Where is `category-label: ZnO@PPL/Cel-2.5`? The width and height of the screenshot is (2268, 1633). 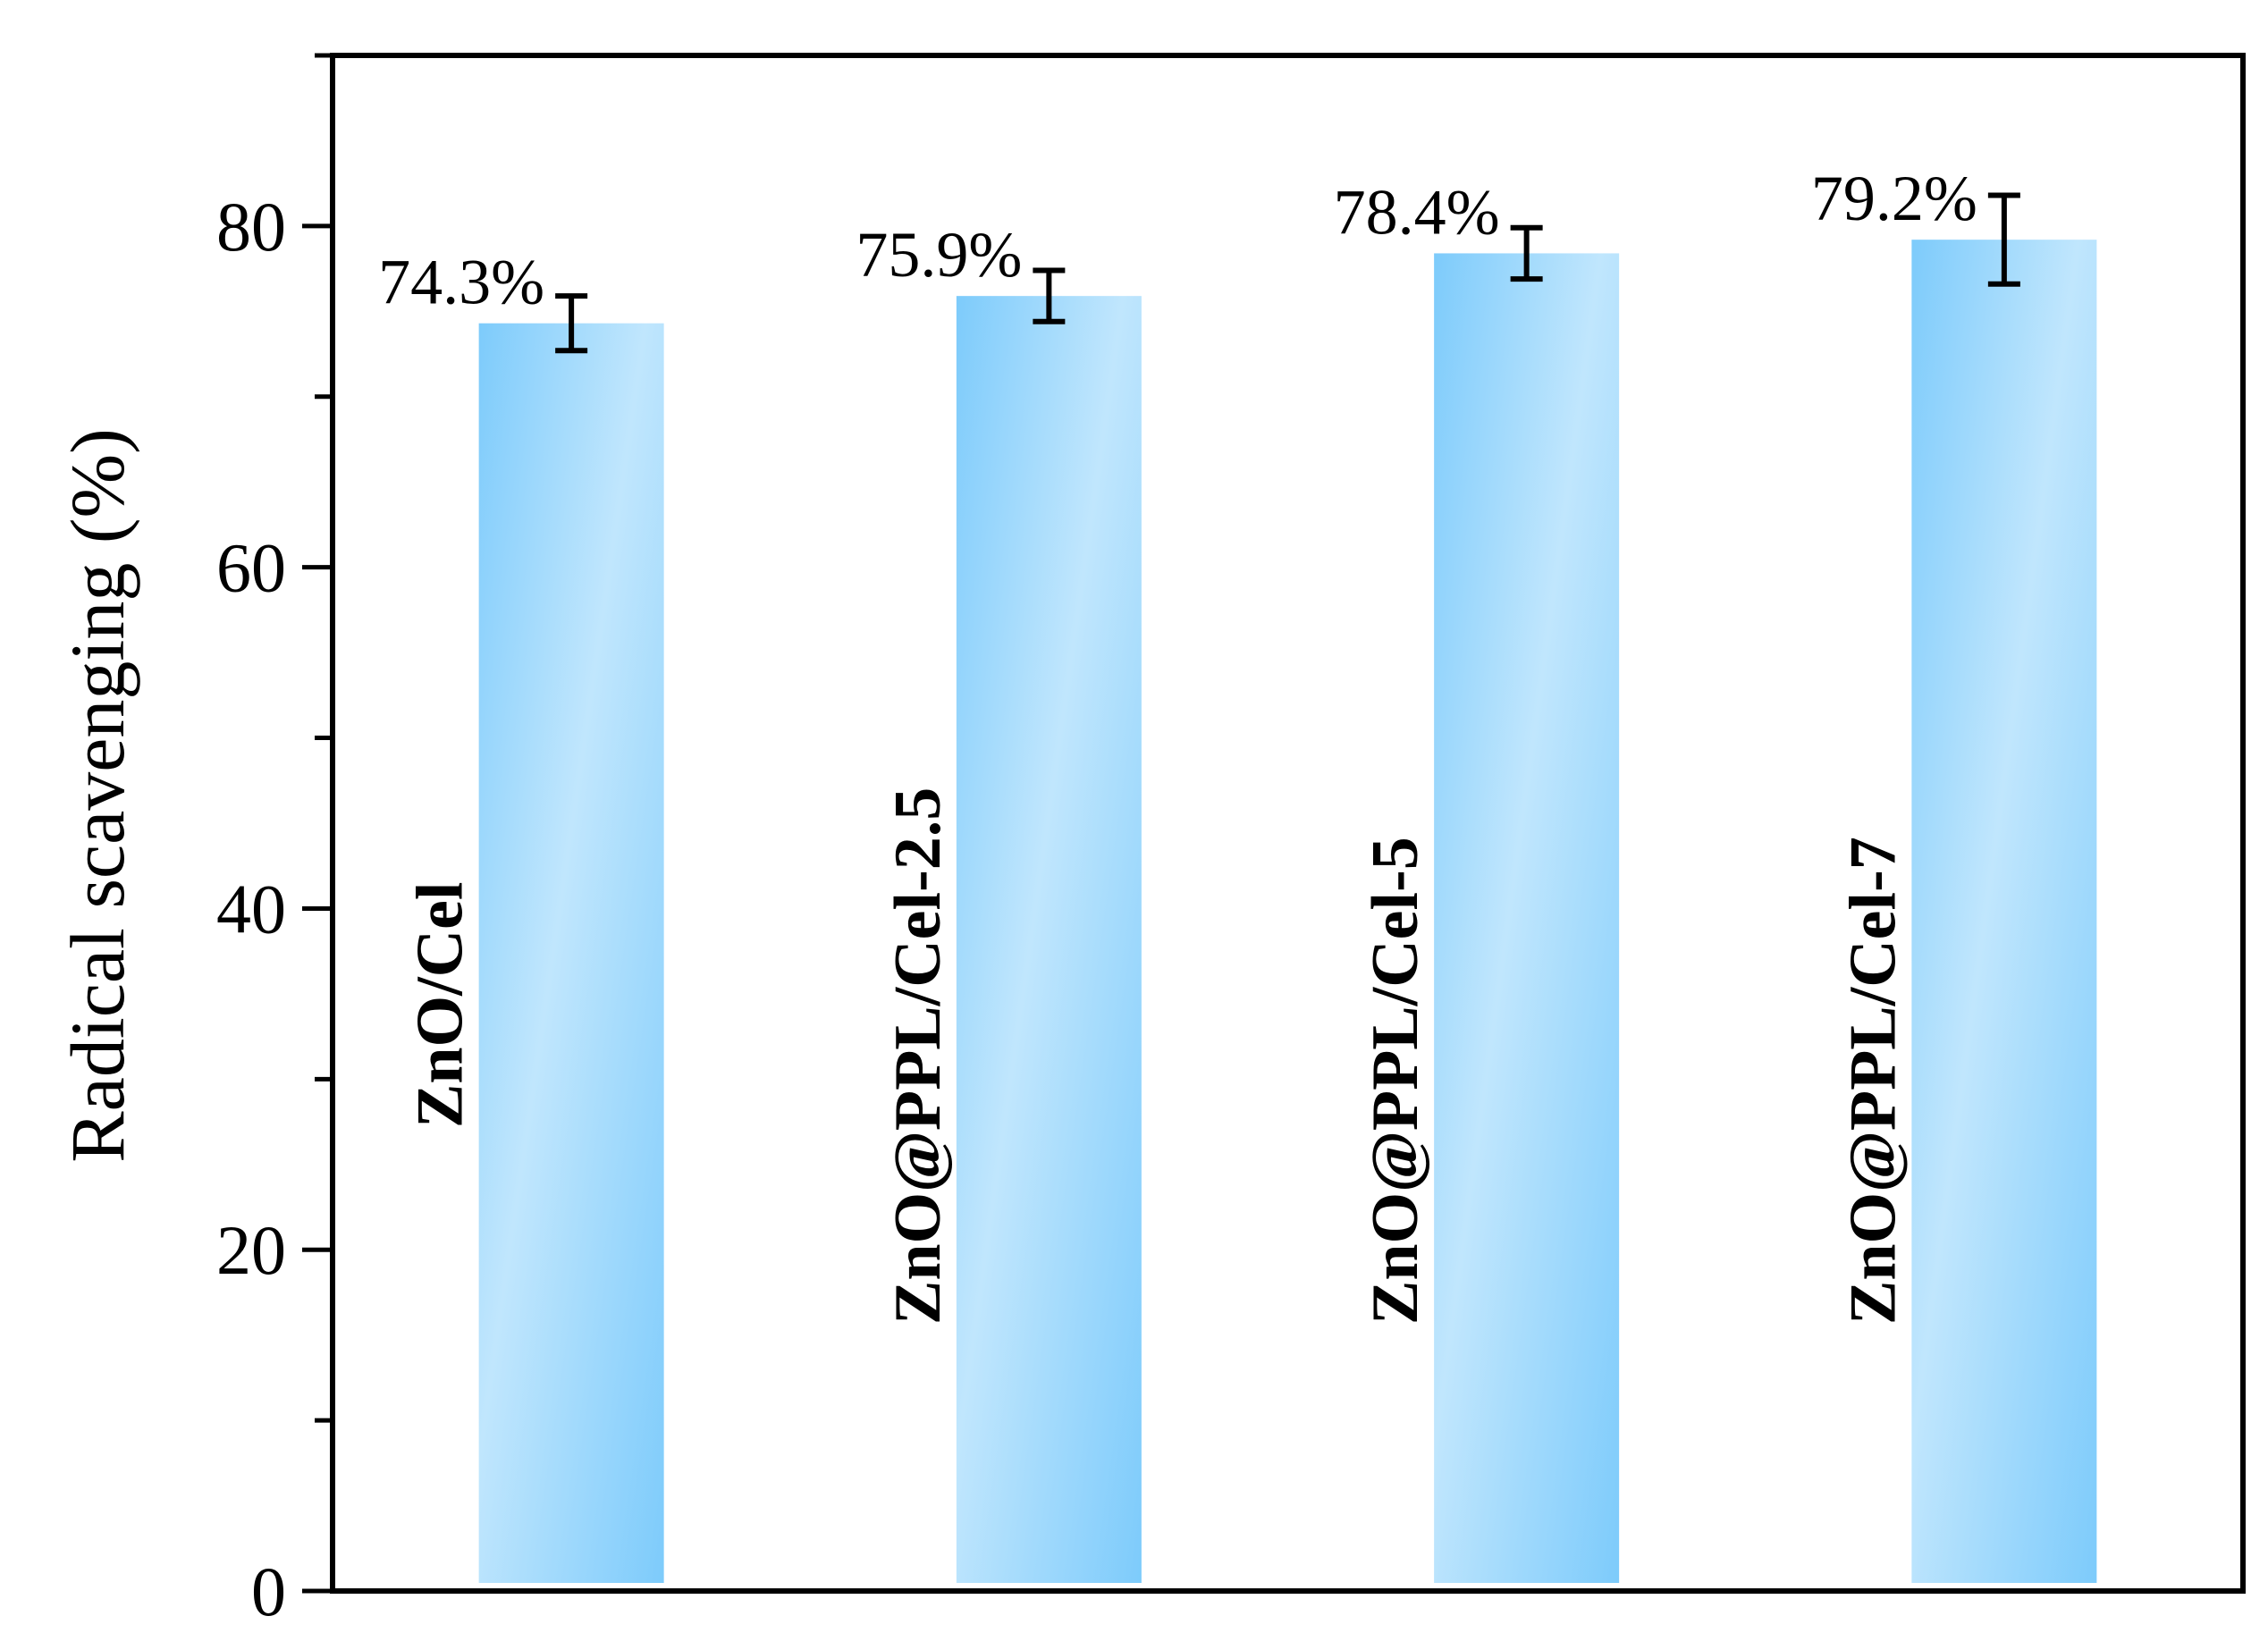 category-label: ZnO@PPL/Cel-2.5 is located at coordinates (918, 1056).